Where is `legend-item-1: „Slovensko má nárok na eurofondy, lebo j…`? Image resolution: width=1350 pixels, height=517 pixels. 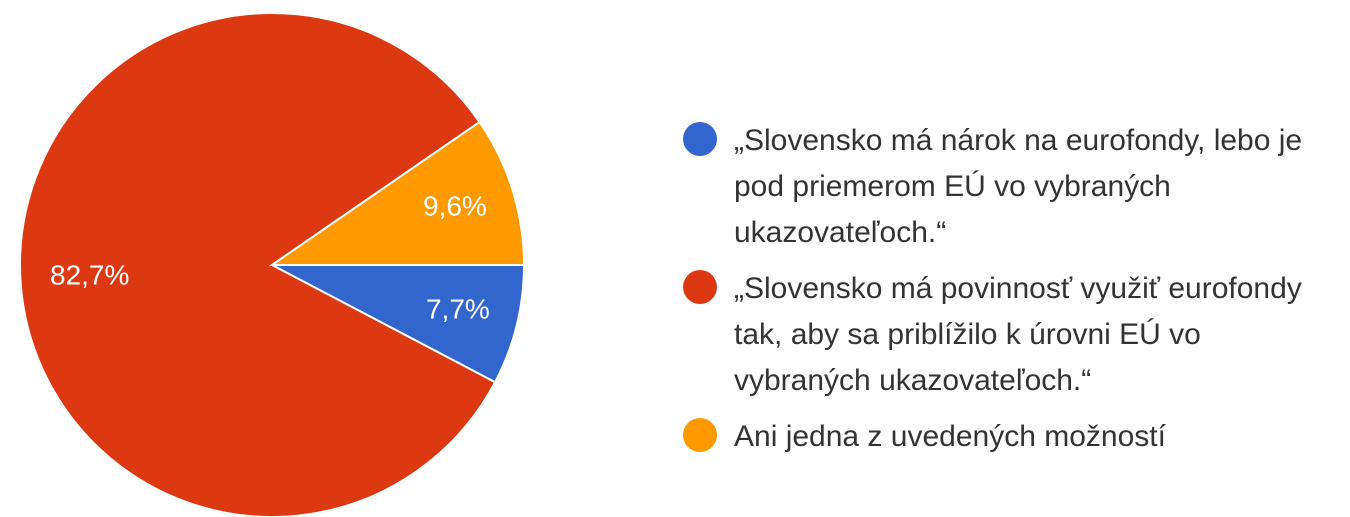
legend-item-1: „Slovensko má nárok na eurofondy, lebo j… is located at coordinates (1013, 187).